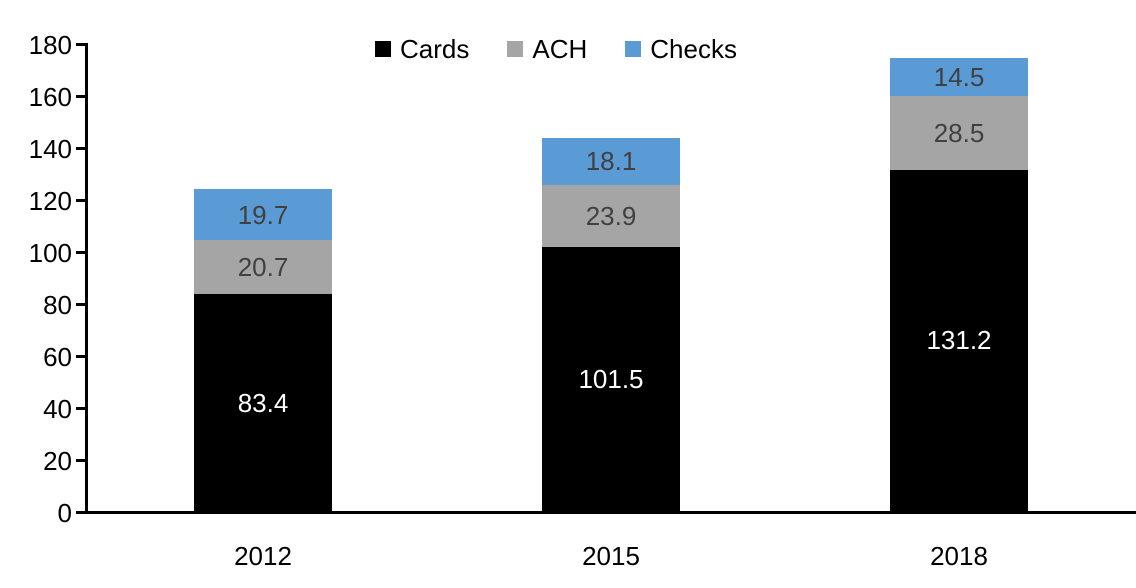  I want to click on x-tick-label-2012: 2012, so click(263, 556).